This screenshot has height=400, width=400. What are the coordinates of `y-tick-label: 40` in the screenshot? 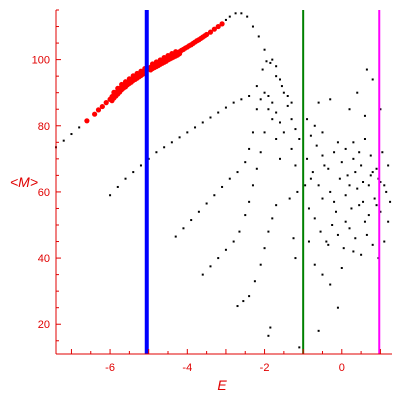 It's located at (44, 259).